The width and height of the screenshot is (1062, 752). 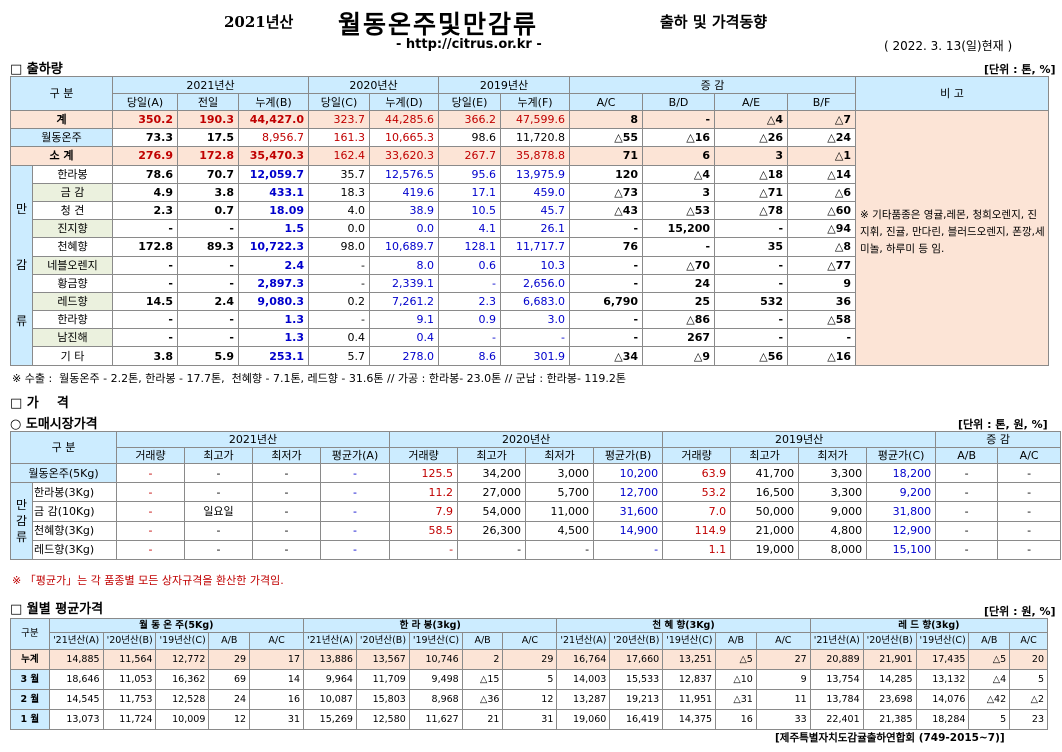 What do you see at coordinates (535, 247) in the screenshot?
I see `shipment-cell: 11,717.7` at bounding box center [535, 247].